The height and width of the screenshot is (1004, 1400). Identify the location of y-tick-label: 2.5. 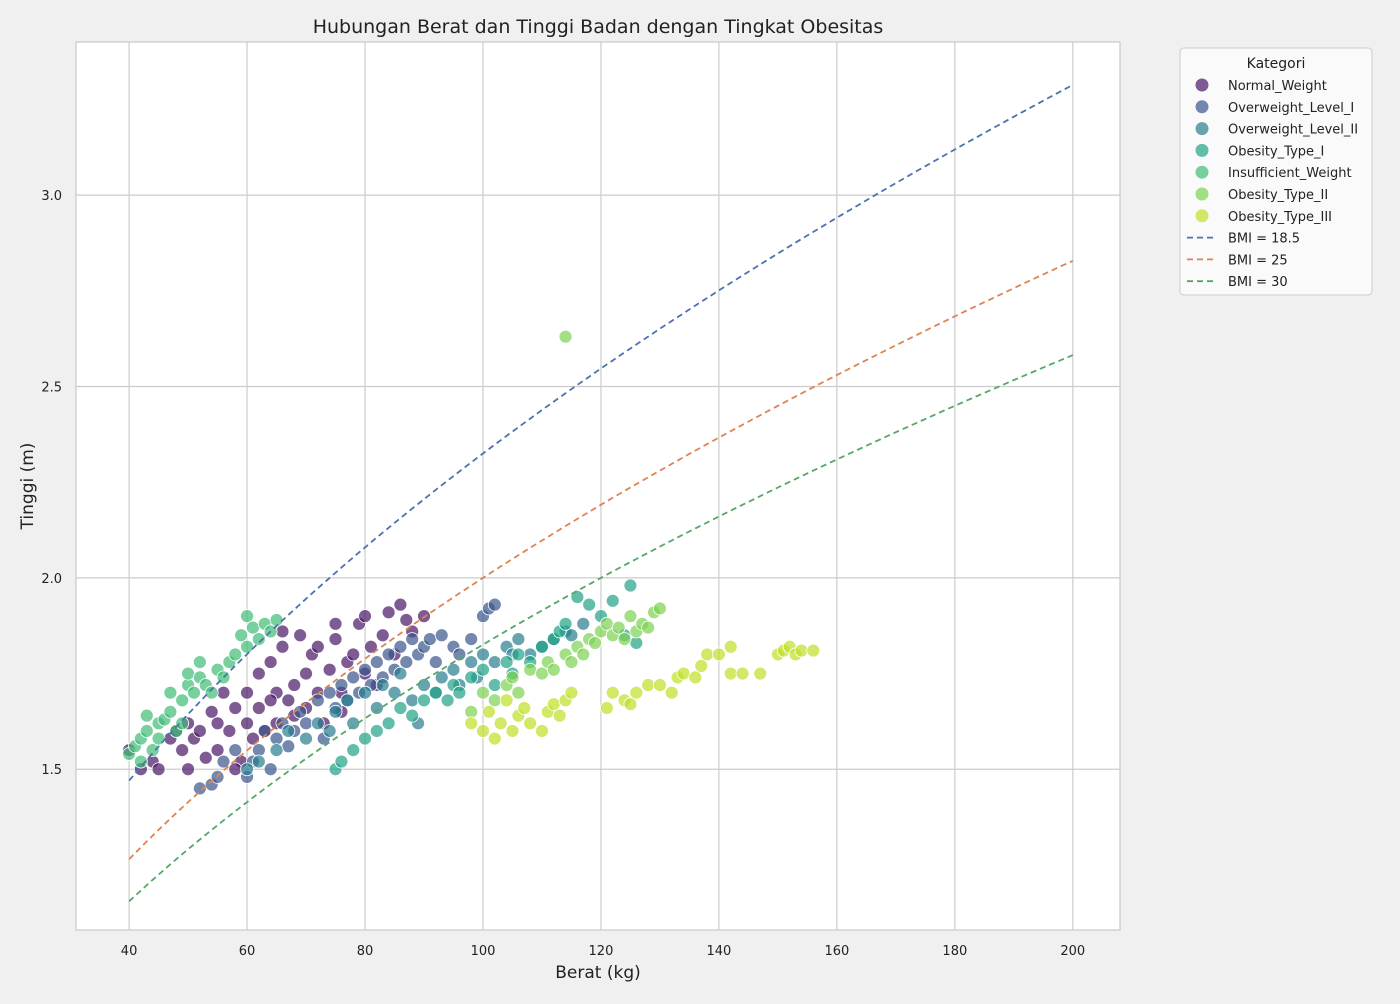
(51, 387).